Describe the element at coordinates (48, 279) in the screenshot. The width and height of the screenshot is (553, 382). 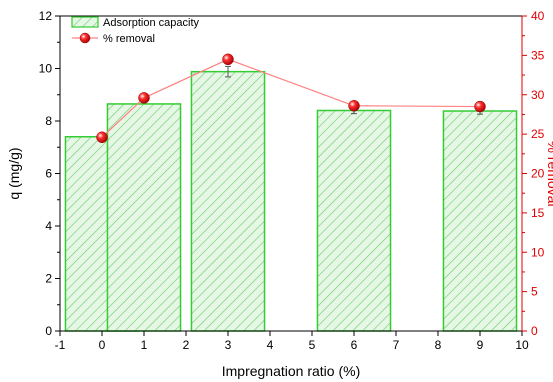
I see `left-y-tick-label-1: 2` at that location.